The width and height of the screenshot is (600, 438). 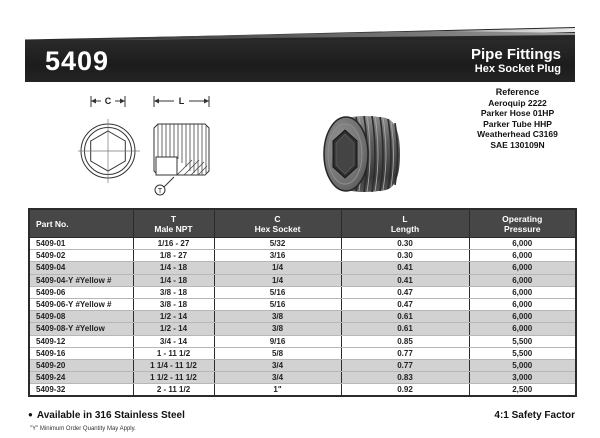 I want to click on column-header-pressure: Operating Pressure, so click(x=522, y=223).